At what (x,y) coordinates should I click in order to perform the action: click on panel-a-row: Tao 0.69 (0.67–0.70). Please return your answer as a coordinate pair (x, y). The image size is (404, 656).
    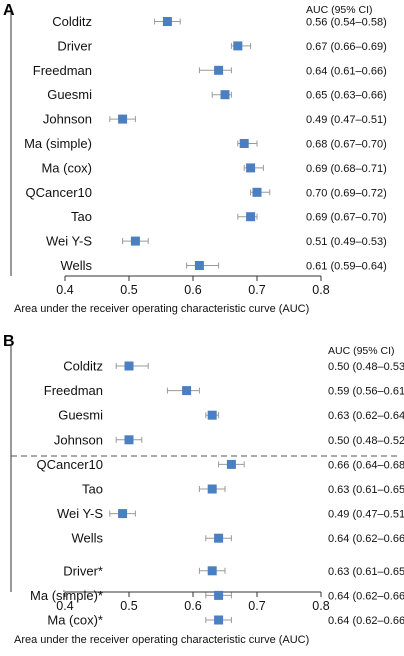
    Looking at the image, I should click on (229, 216).